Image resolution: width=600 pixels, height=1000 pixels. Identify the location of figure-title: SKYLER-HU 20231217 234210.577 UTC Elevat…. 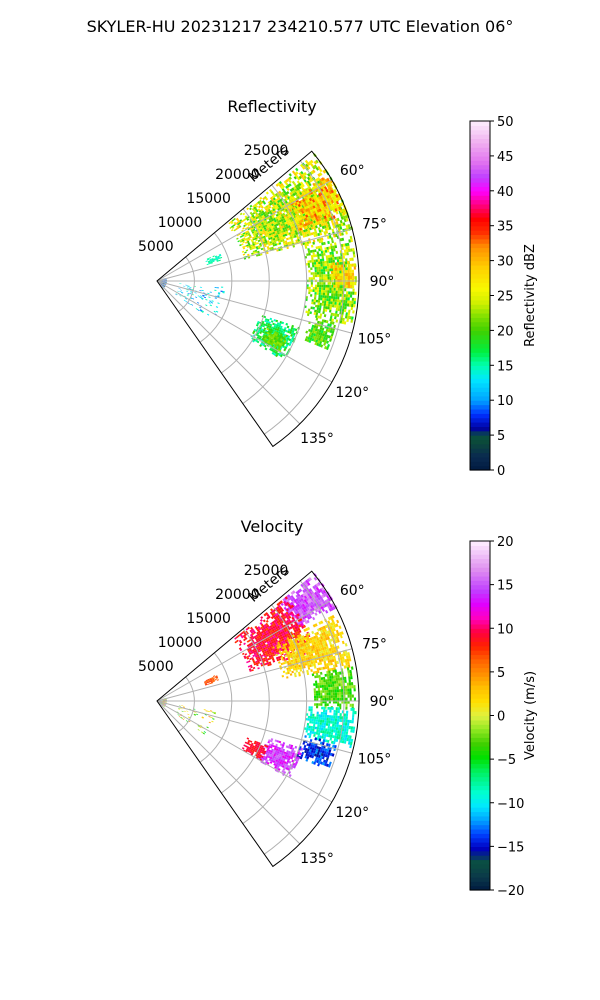
(300, 26).